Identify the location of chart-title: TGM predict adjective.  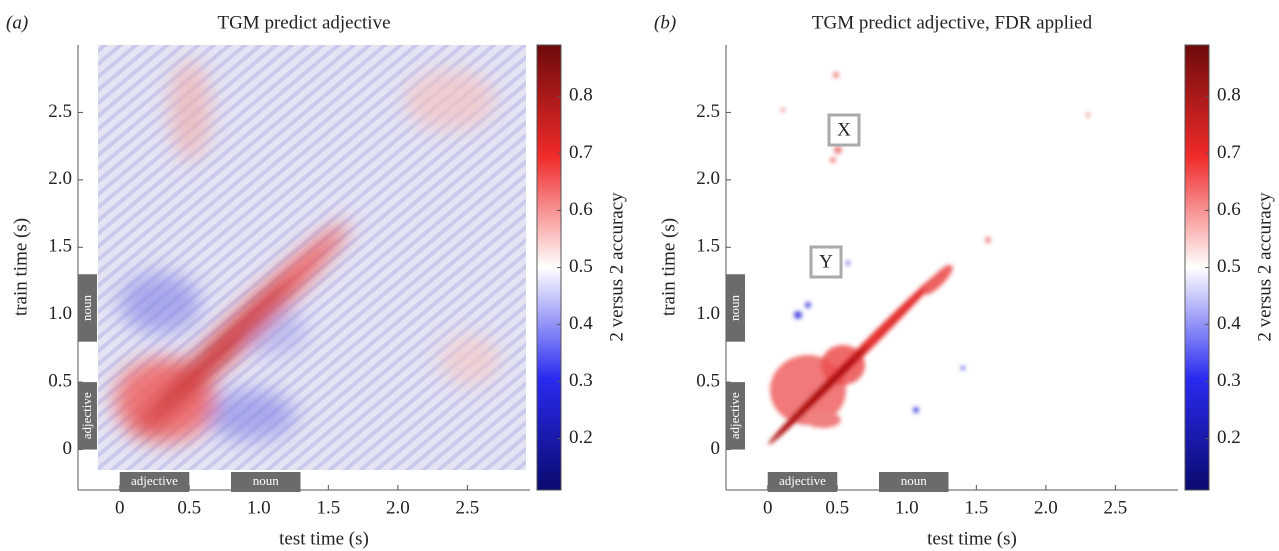
(303, 22).